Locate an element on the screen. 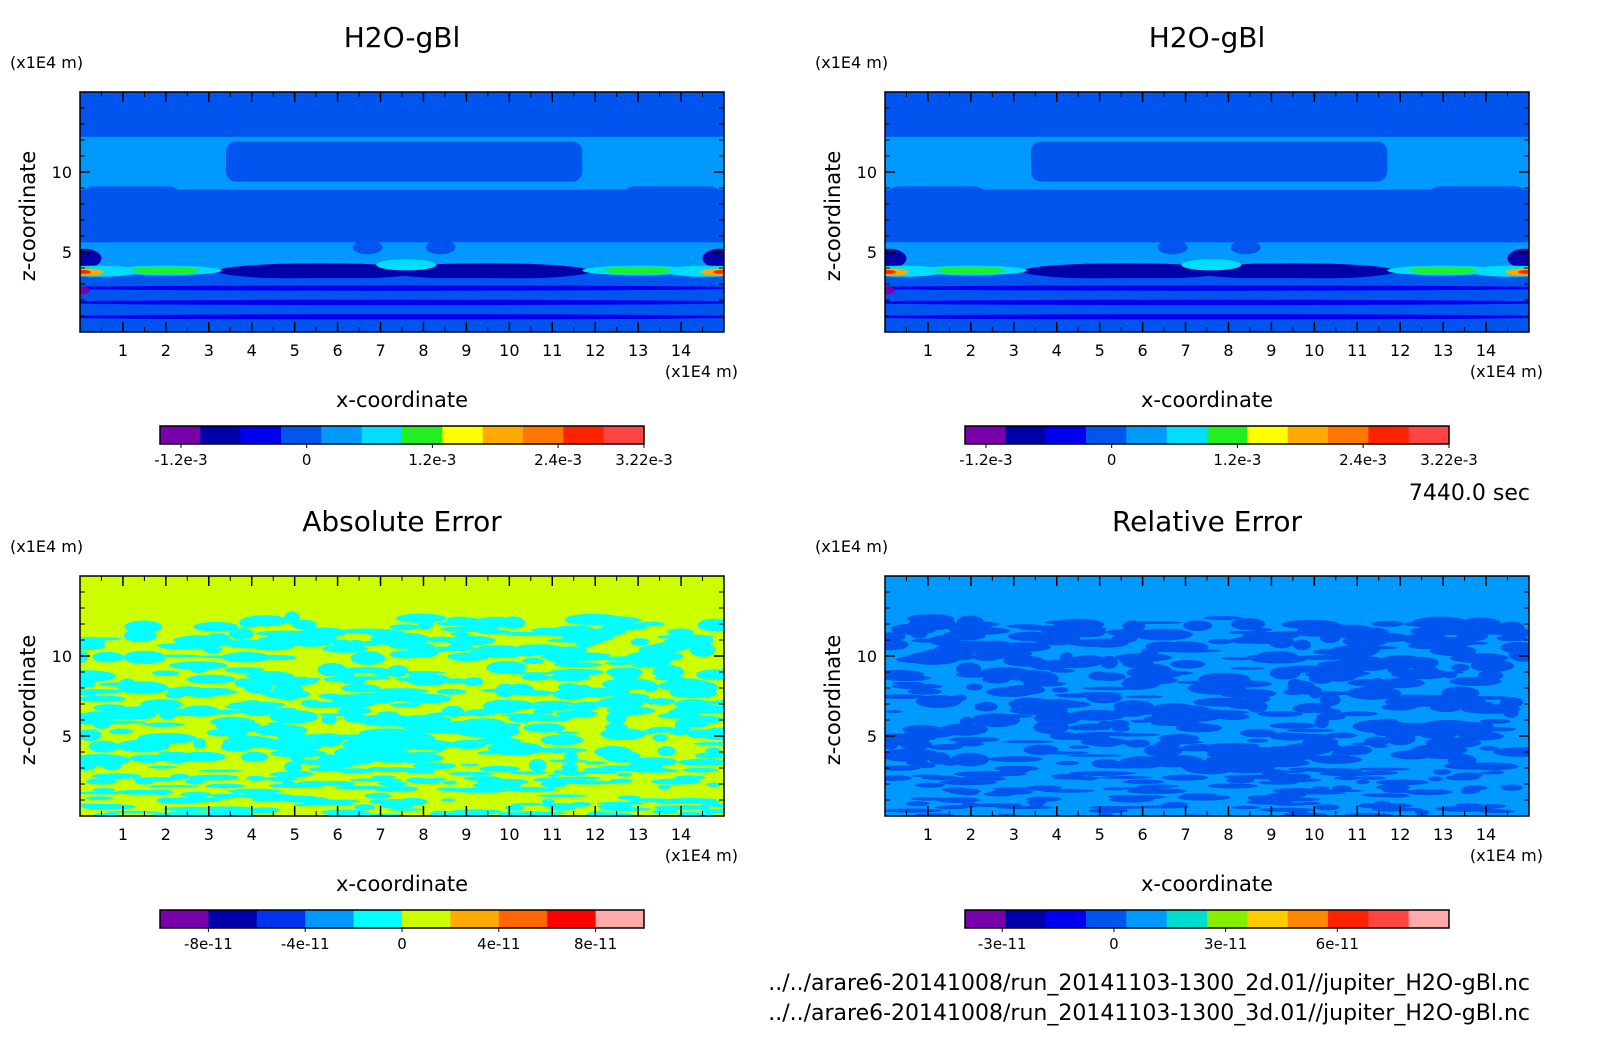 The width and height of the screenshot is (1604, 1054). x-tick-label: 2 is located at coordinates (166, 350).